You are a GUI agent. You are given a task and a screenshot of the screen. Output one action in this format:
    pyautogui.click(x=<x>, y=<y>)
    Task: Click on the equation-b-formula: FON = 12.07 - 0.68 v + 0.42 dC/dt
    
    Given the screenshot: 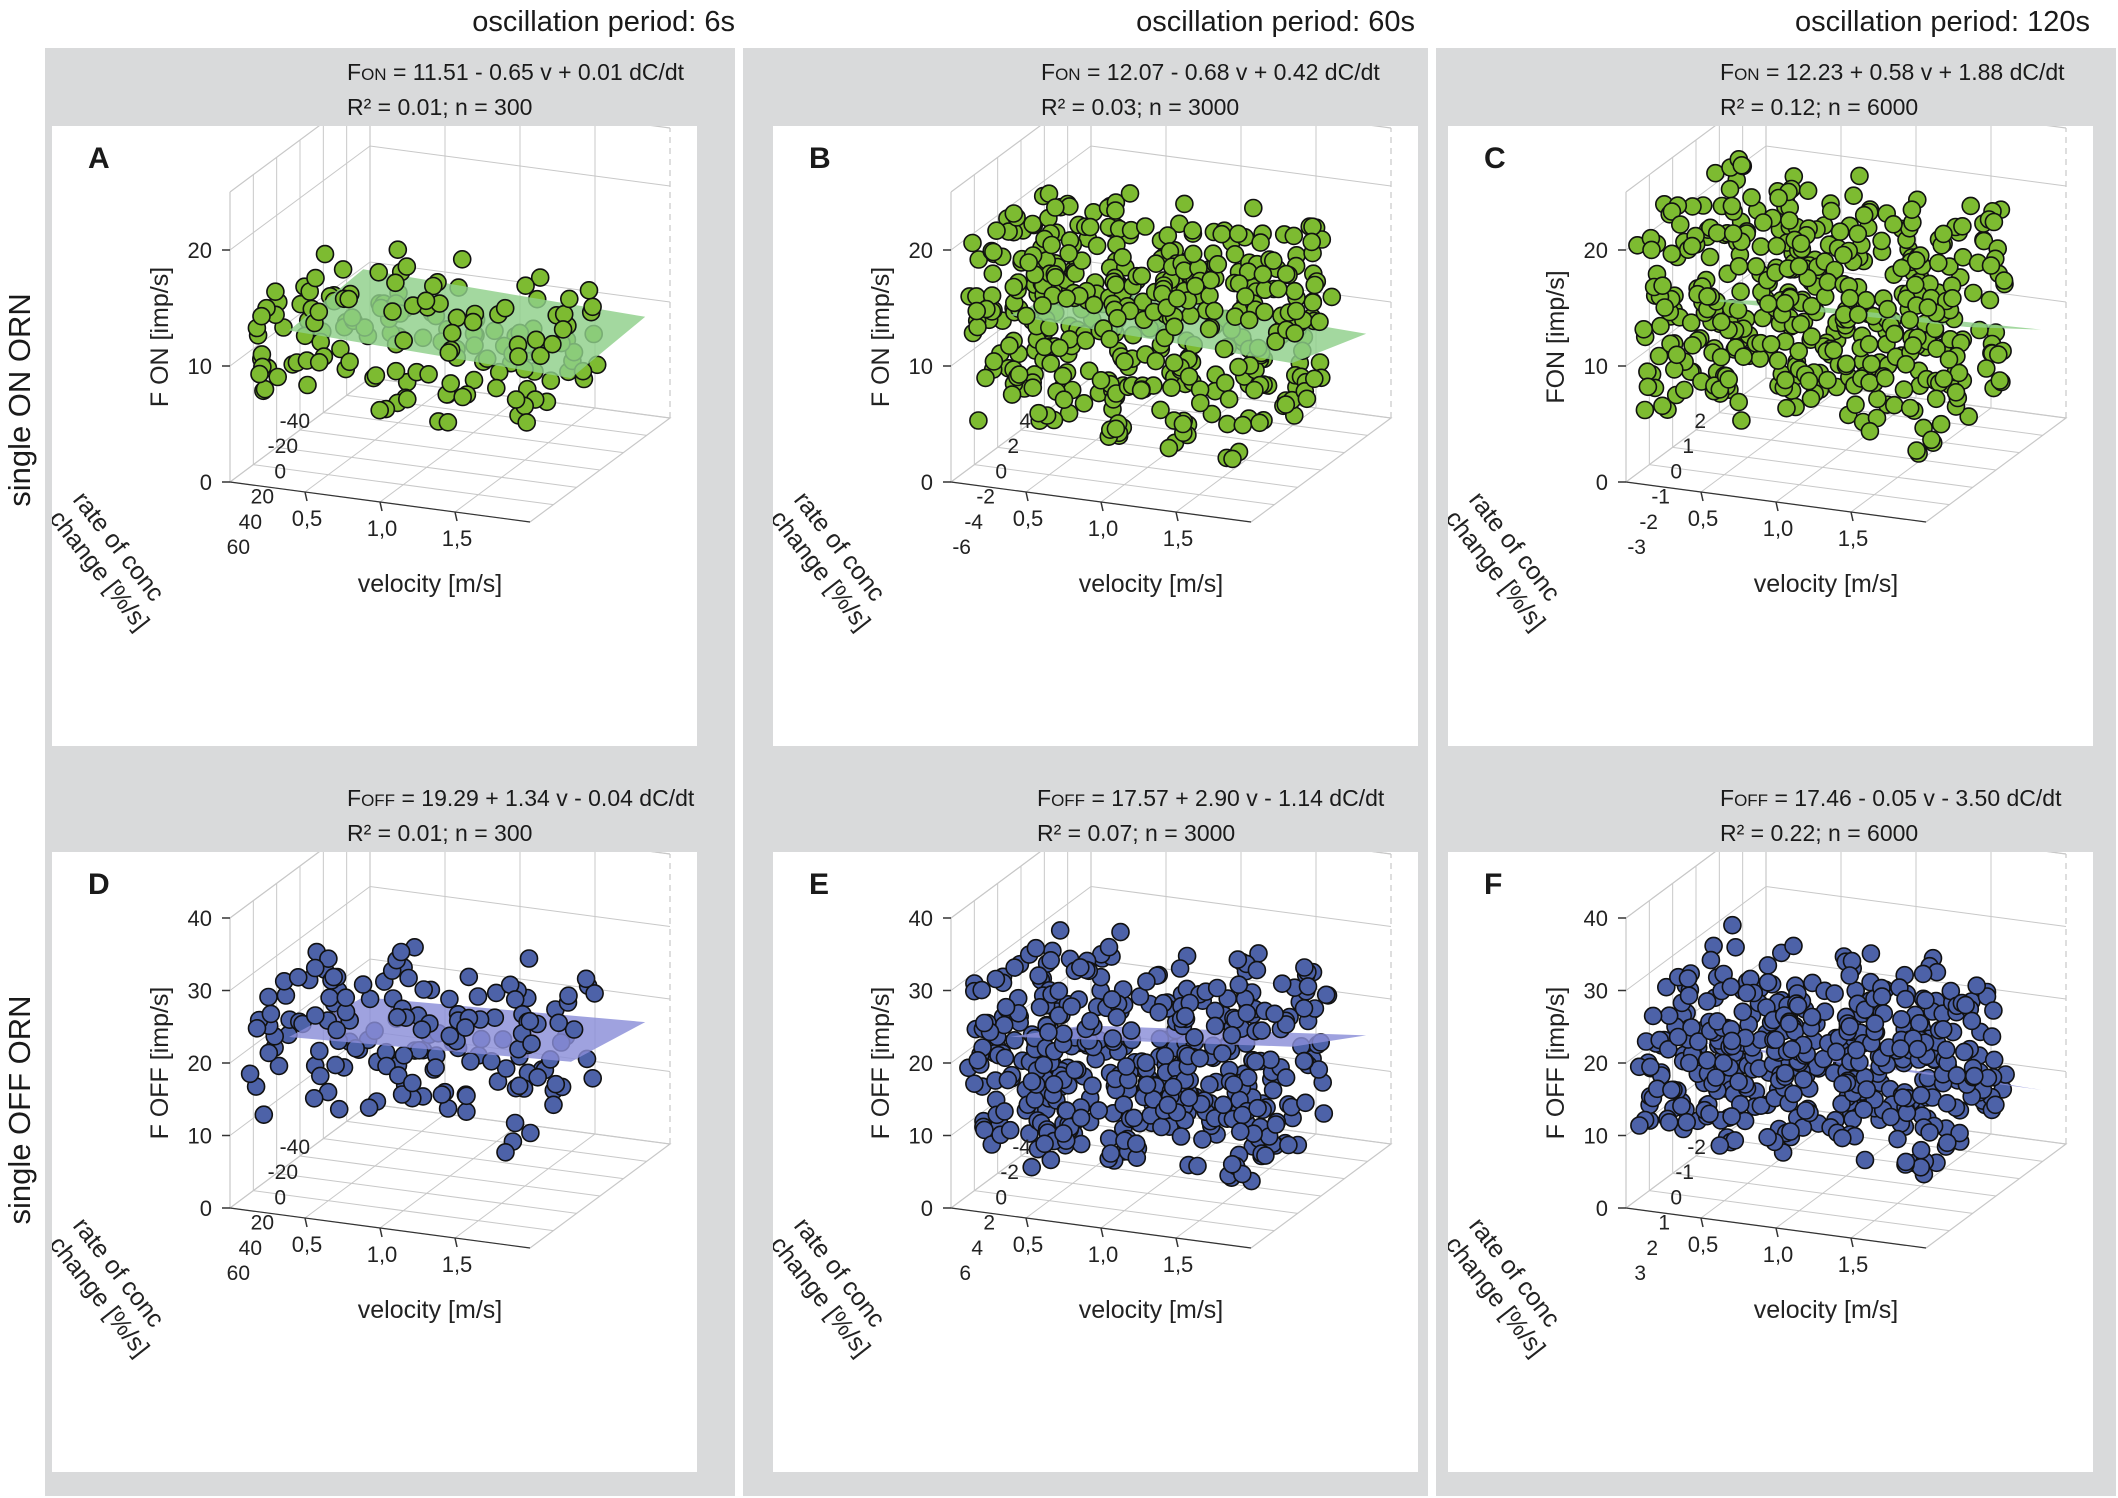 What is the action you would take?
    pyautogui.click(x=1210, y=72)
    